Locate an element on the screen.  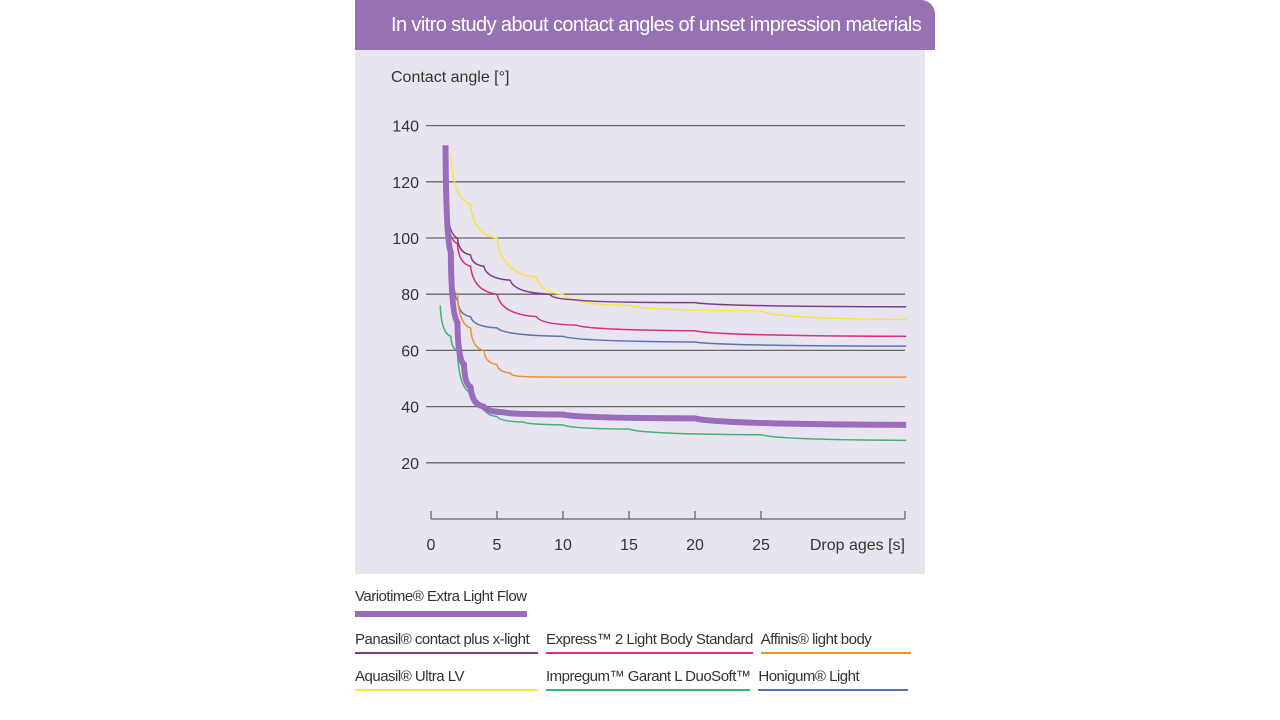
legend-row: Variotime® Extra Light Flow is located at coordinates (642, 602).